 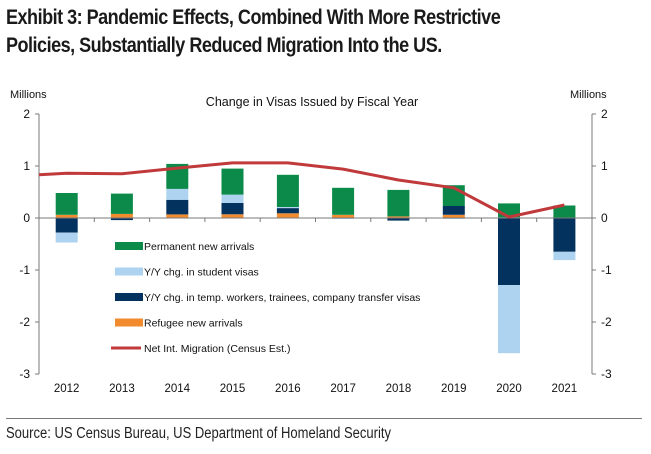 I want to click on bar-segment-permanent-new-arrivals-2012, so click(x=66, y=204).